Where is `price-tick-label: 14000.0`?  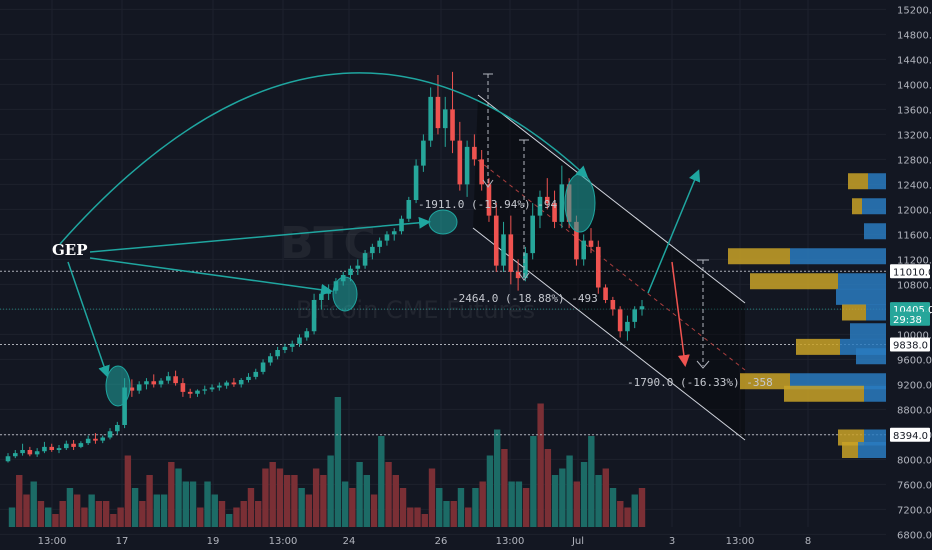
price-tick-label: 14000.0 is located at coordinates (914, 85).